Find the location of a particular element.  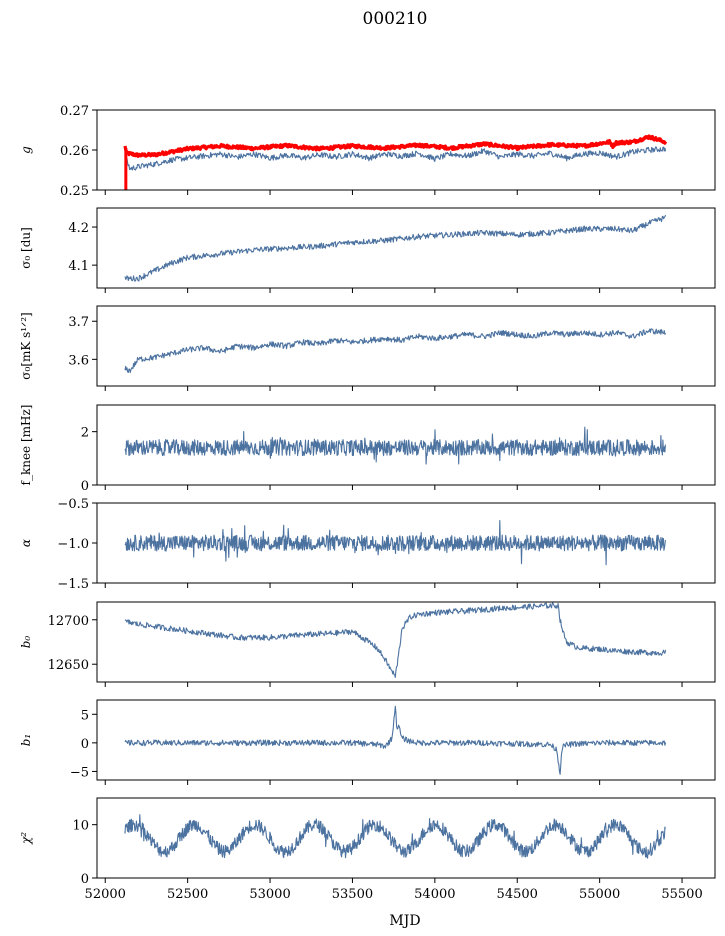

panel-frame-sigma0_du is located at coordinates (406, 248).